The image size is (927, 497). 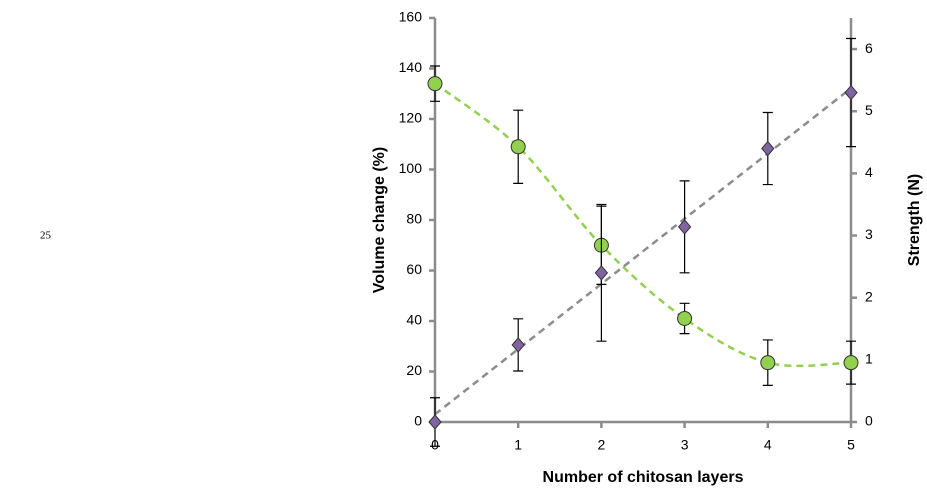 What do you see at coordinates (518, 445) in the screenshot?
I see `x-tick-label: 1` at bounding box center [518, 445].